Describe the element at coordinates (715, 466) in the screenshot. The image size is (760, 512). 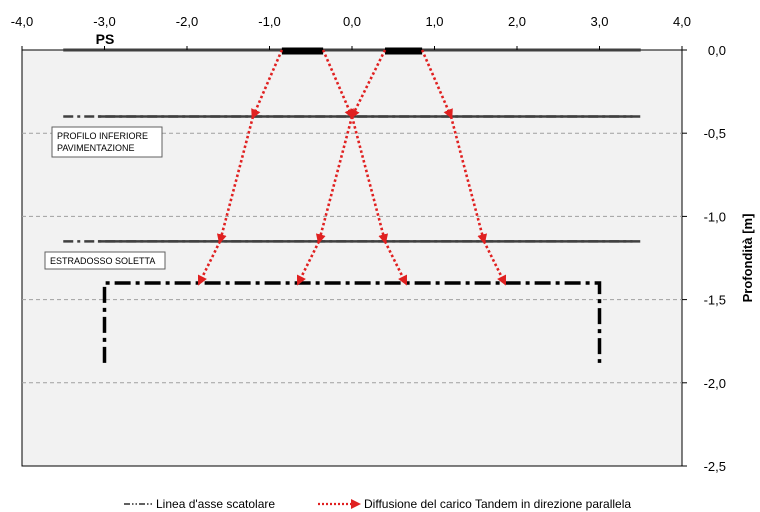
I see `y-tick-label-5: -2,5` at that location.